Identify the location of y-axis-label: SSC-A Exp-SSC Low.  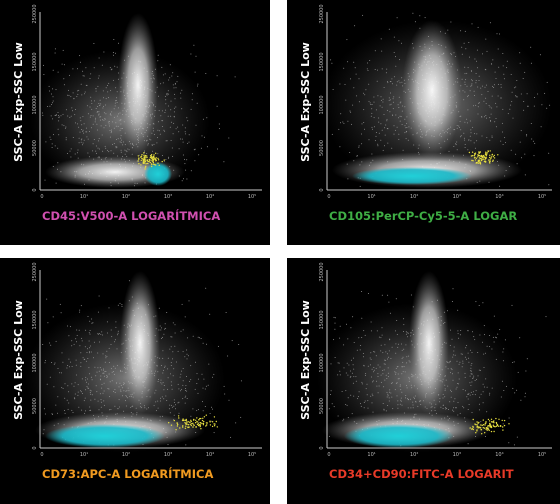
(18, 102).